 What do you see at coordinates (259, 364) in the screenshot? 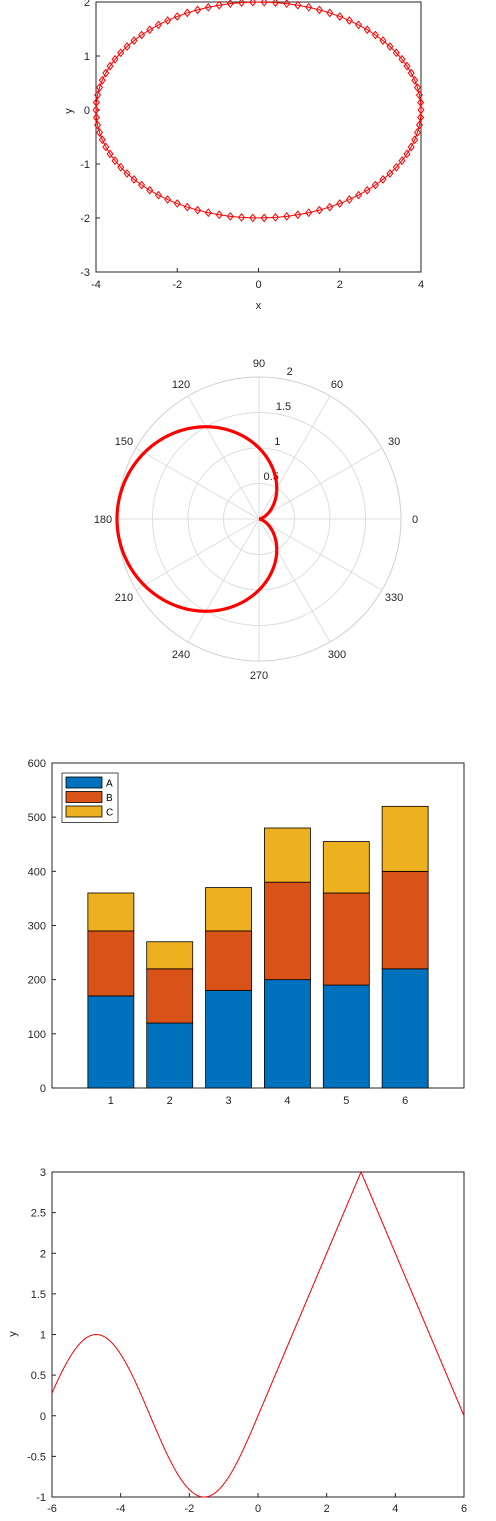
I see `theta-tick-label: 90` at bounding box center [259, 364].